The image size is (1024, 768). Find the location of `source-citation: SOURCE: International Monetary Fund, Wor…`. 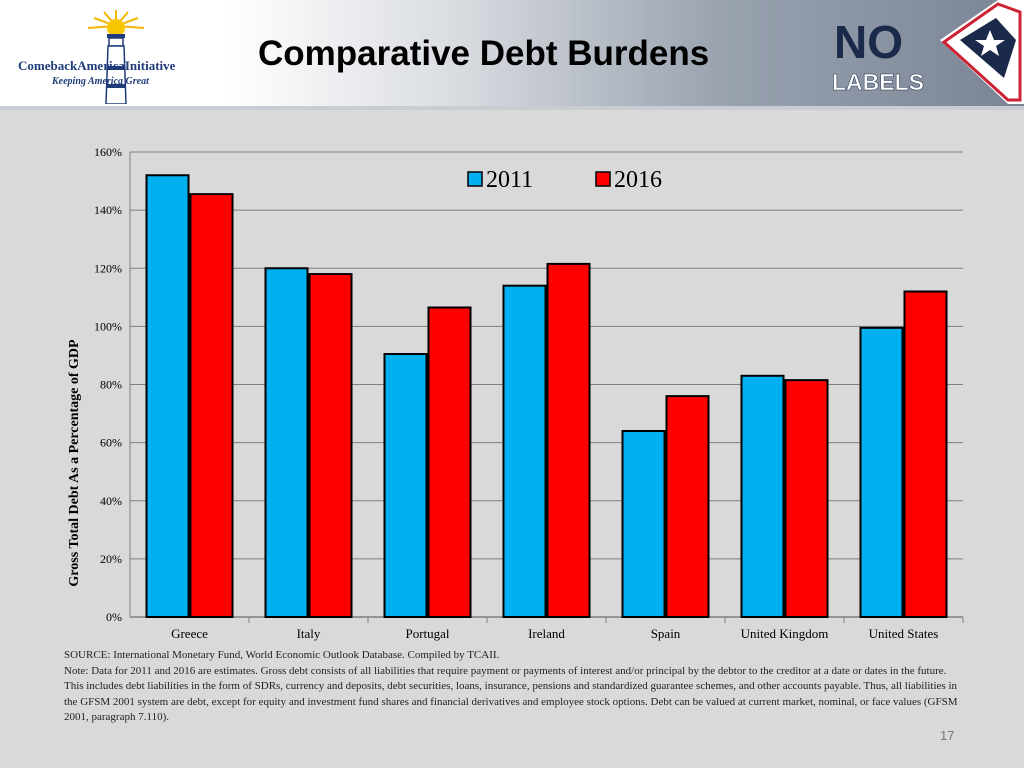

source-citation: SOURCE: International Monetary Fund, Wor… is located at coordinates (282, 655).